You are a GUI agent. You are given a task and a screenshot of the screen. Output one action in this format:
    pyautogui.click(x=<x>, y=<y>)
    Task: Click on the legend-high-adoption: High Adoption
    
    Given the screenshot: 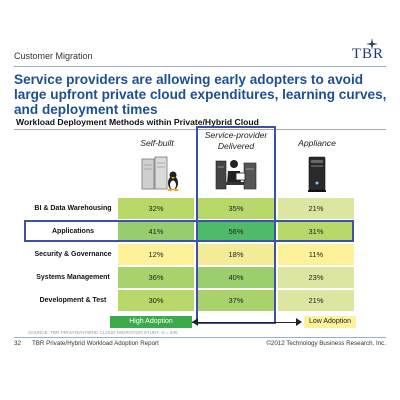 What is the action you would take?
    pyautogui.click(x=151, y=322)
    